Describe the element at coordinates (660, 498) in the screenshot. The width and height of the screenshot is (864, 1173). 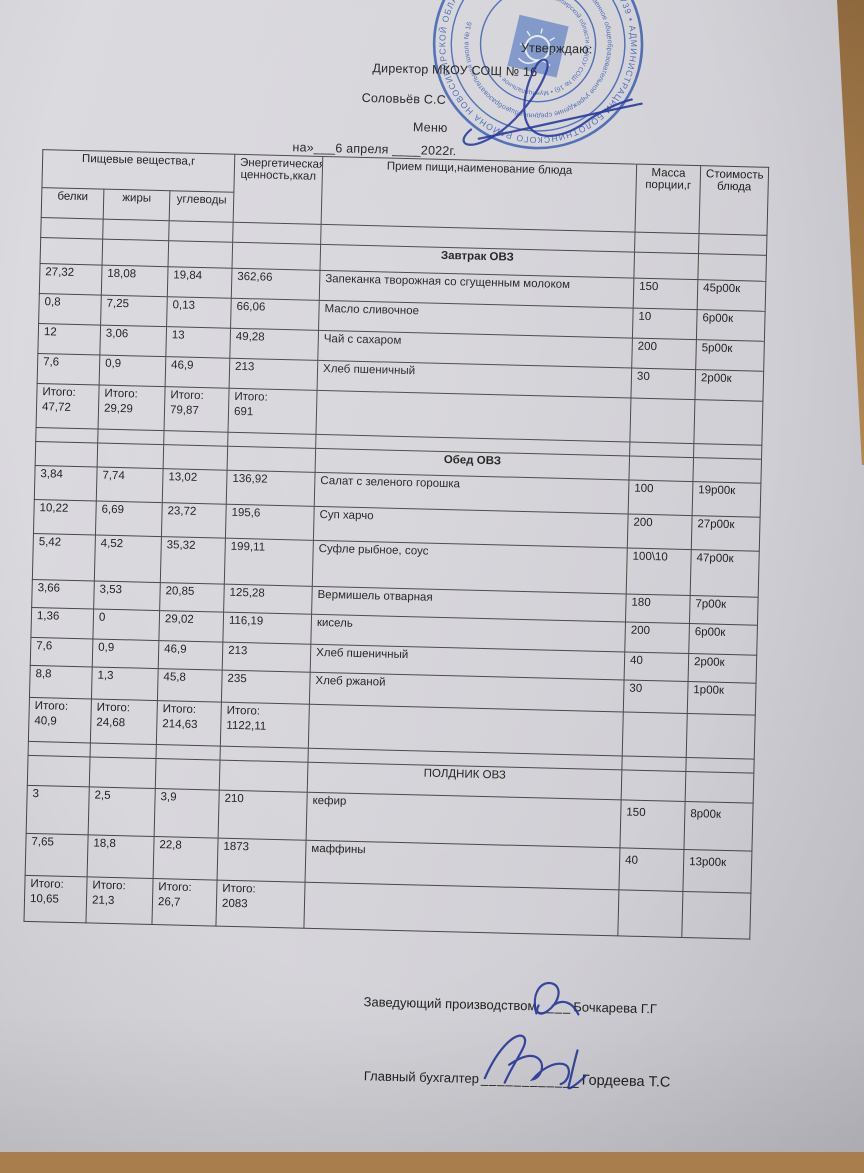
I see `mass-cell: 100` at that location.